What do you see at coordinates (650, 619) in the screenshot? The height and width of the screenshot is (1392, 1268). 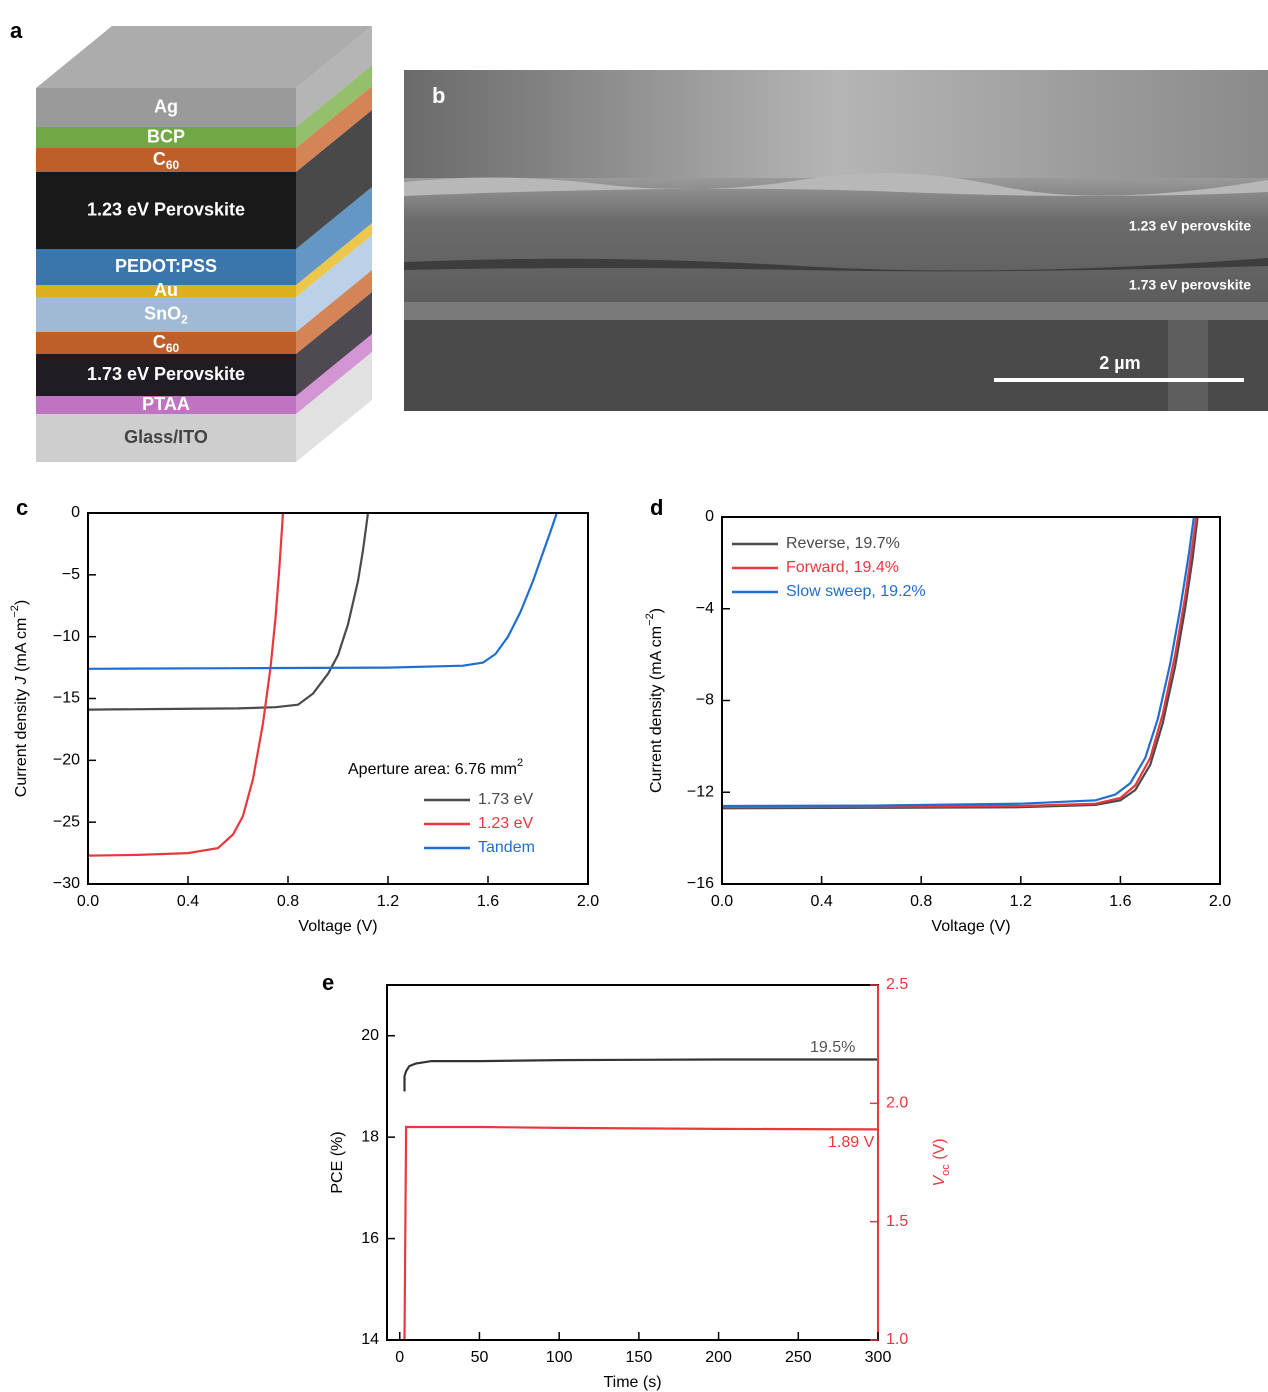 I see `text-segment: −2` at bounding box center [650, 619].